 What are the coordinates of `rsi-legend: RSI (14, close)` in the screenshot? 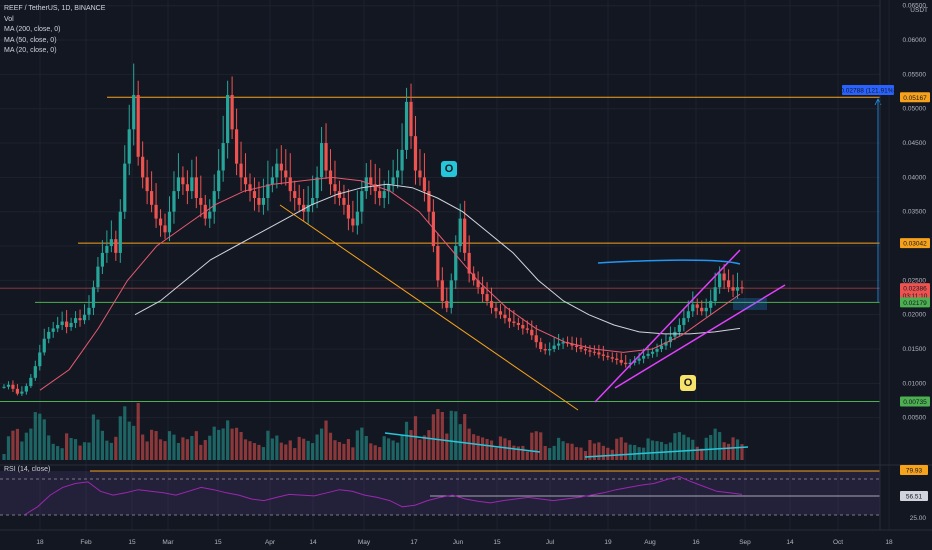 It's located at (27, 469).